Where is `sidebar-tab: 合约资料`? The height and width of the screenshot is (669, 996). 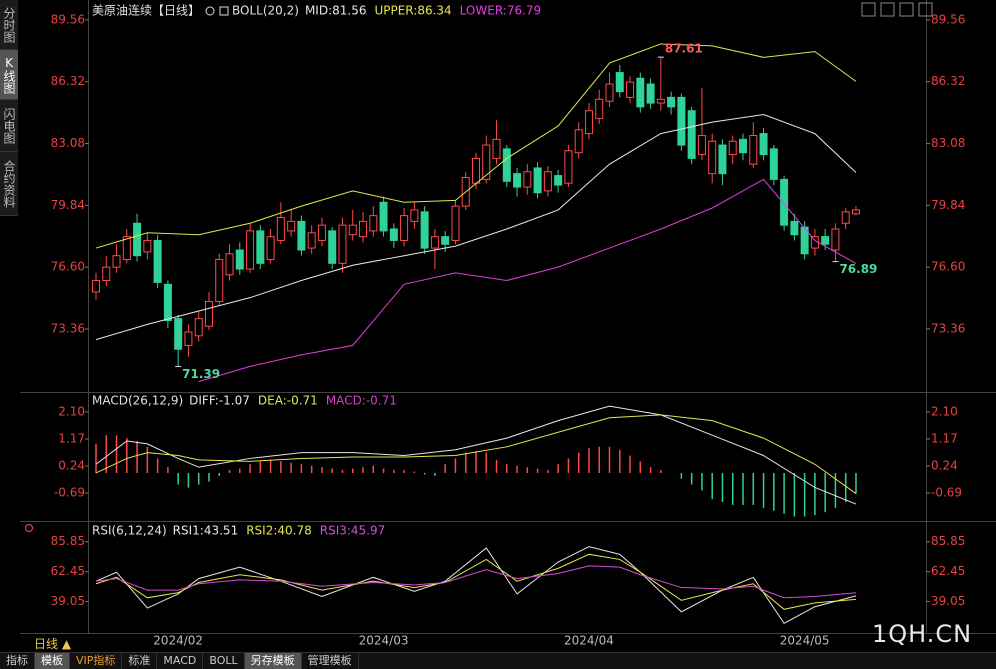
sidebar-tab: 合约资料 is located at coordinates (9, 184).